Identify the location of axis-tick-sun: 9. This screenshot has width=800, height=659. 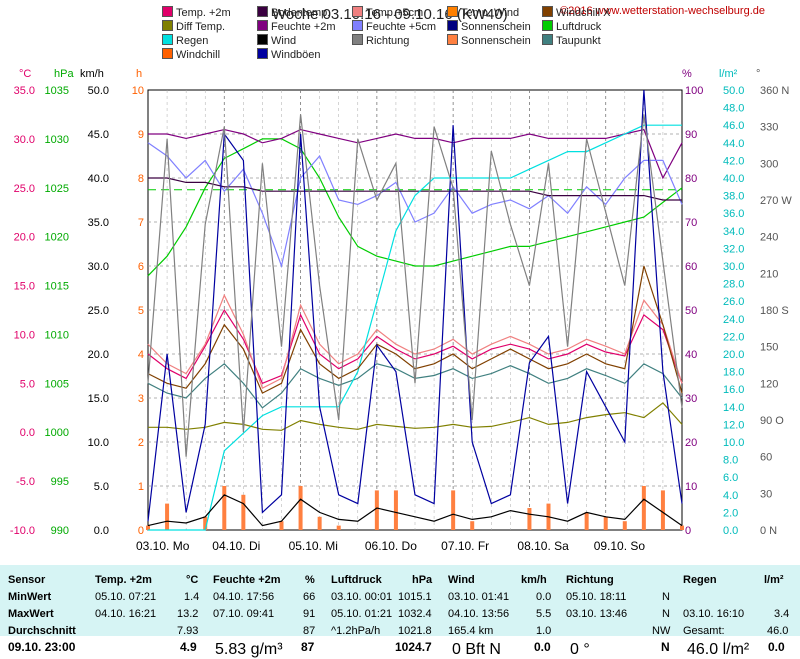
(141, 135).